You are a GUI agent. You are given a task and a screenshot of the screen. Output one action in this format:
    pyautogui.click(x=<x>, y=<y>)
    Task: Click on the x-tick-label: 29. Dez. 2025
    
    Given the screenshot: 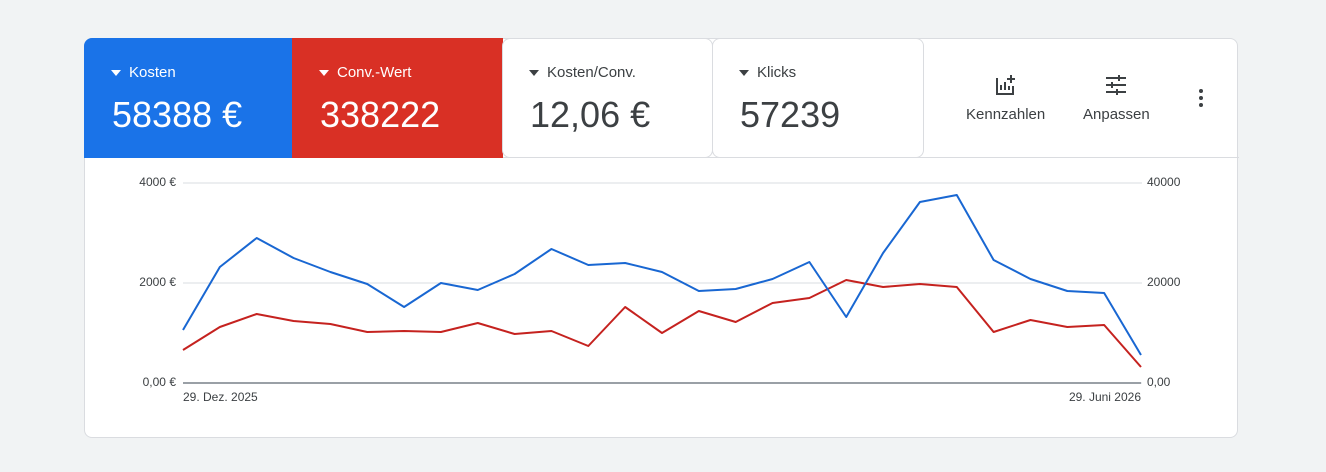 What is the action you would take?
    pyautogui.click(x=220, y=397)
    